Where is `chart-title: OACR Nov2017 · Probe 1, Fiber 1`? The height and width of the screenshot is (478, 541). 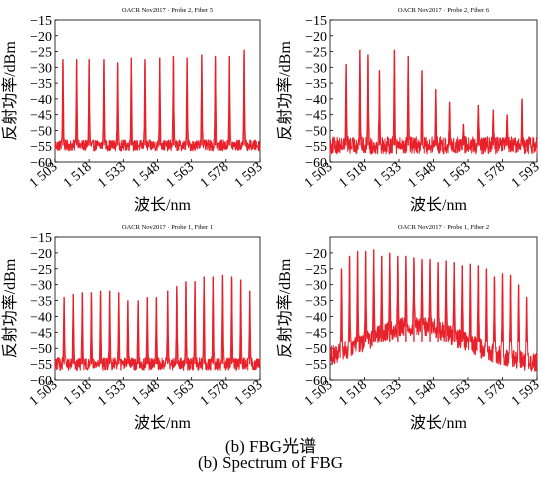
chart-title: OACR Nov2017 · Probe 1, Fiber 1 is located at coordinates (167, 227).